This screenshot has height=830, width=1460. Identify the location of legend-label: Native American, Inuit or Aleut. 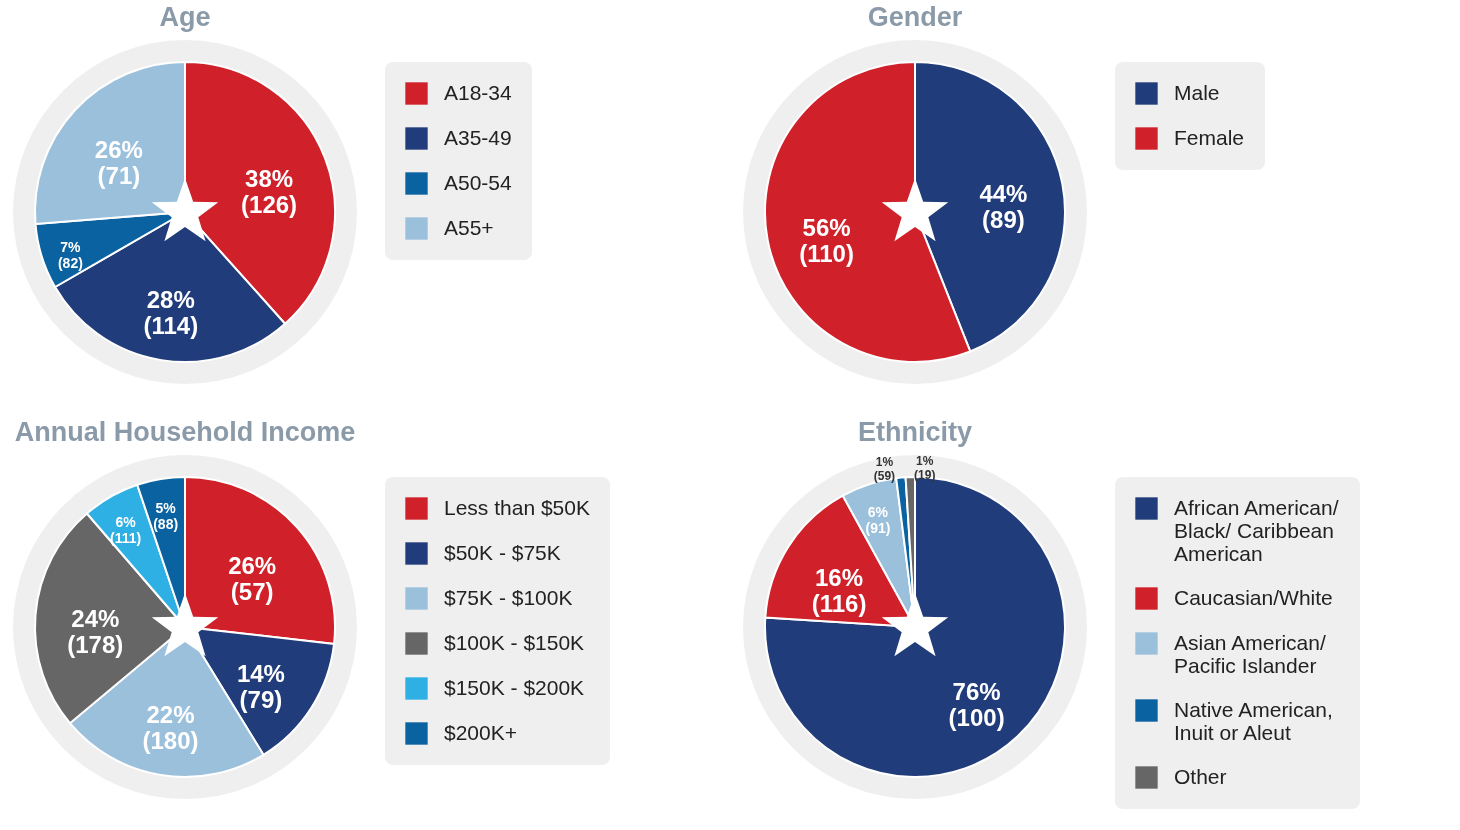
(1253, 720).